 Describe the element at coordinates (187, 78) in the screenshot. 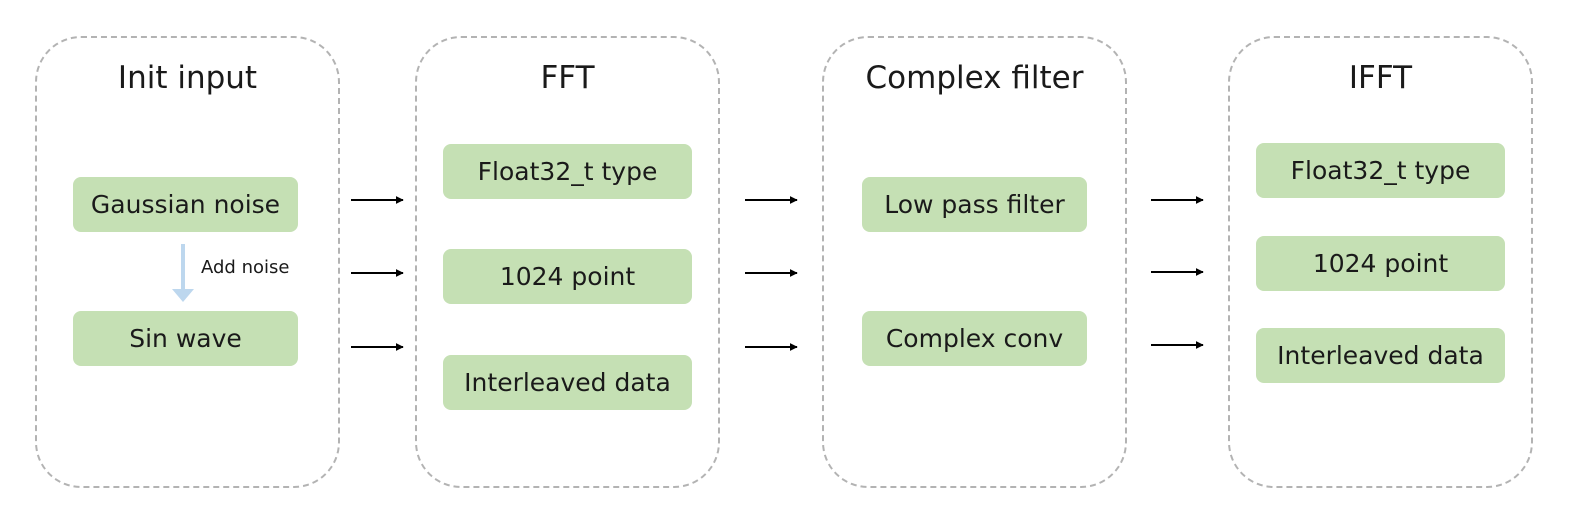

I see `group-title: Init input` at that location.